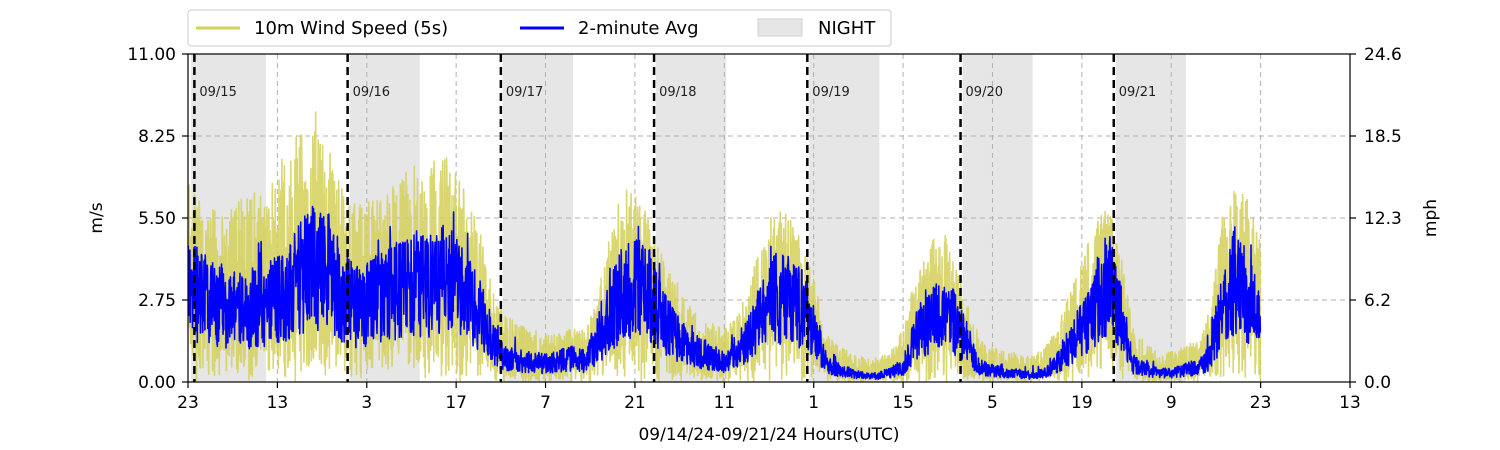 The height and width of the screenshot is (450, 1500). Describe the element at coordinates (545, 403) in the screenshot. I see `x-tick-label: 7` at that location.